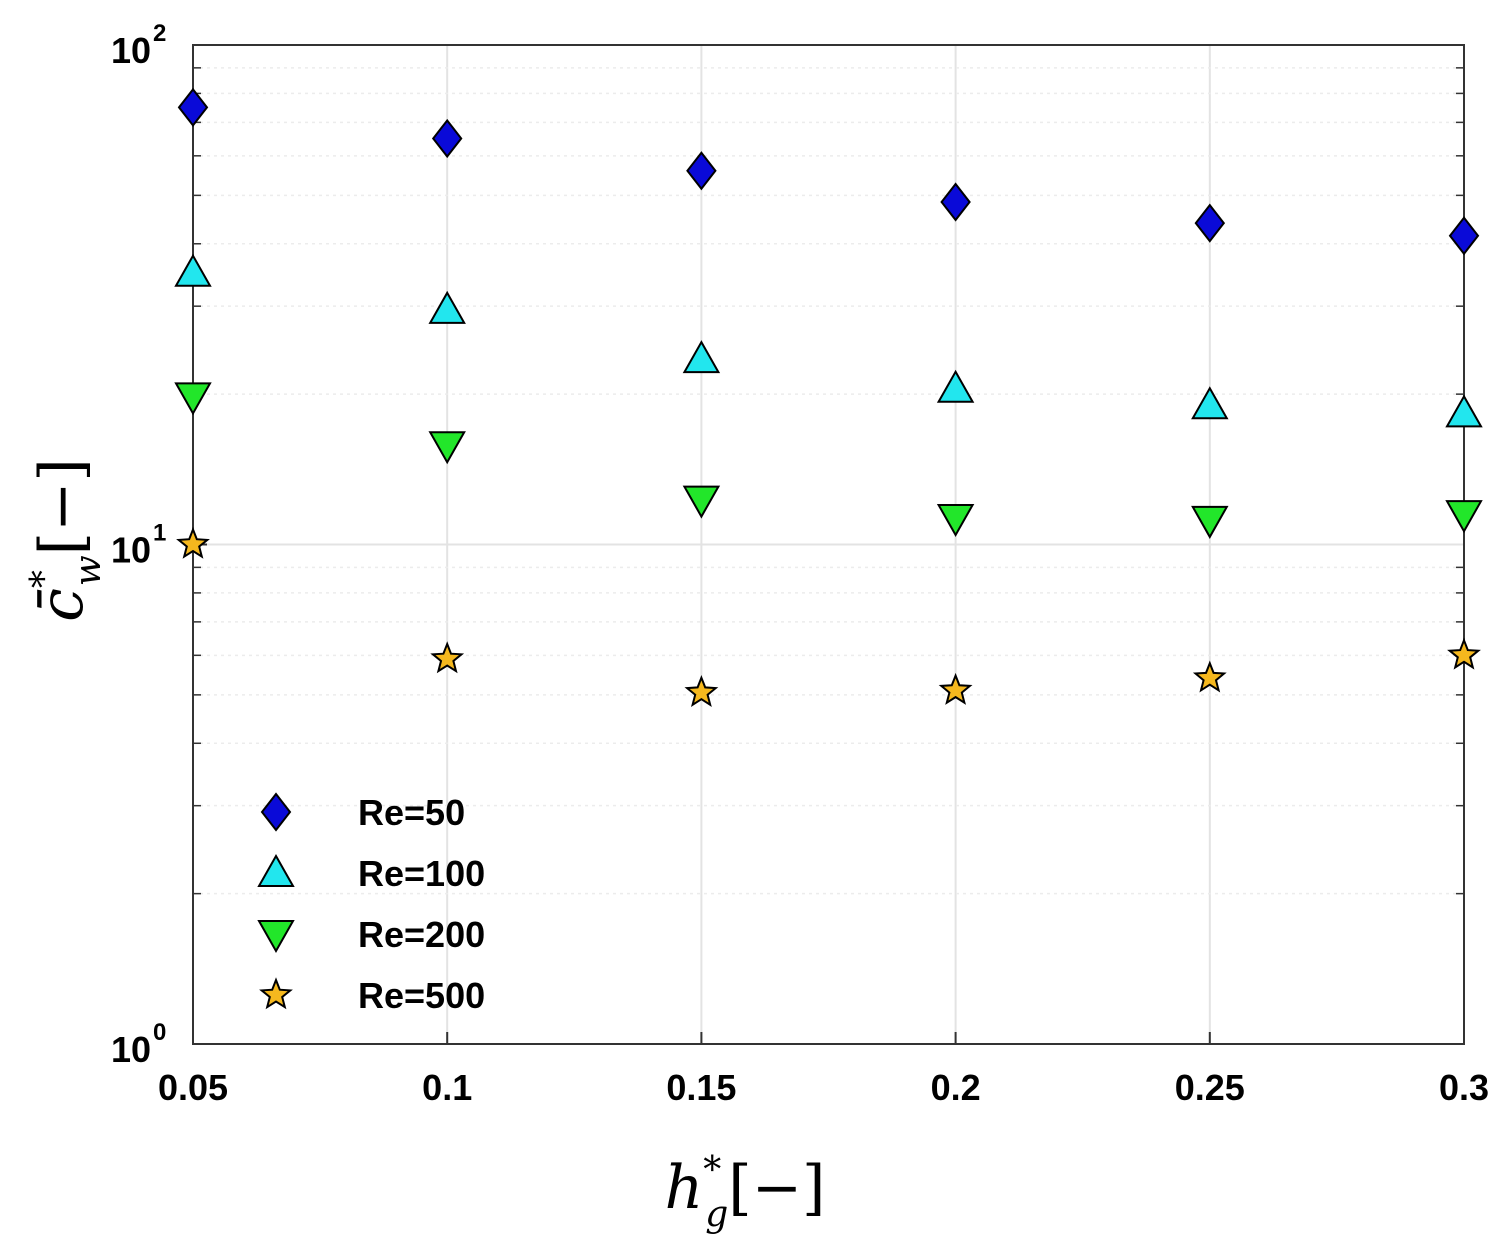 This screenshot has width=1509, height=1250. Describe the element at coordinates (159, 33) in the screenshot. I see `y-tick-exponent: 2` at that location.